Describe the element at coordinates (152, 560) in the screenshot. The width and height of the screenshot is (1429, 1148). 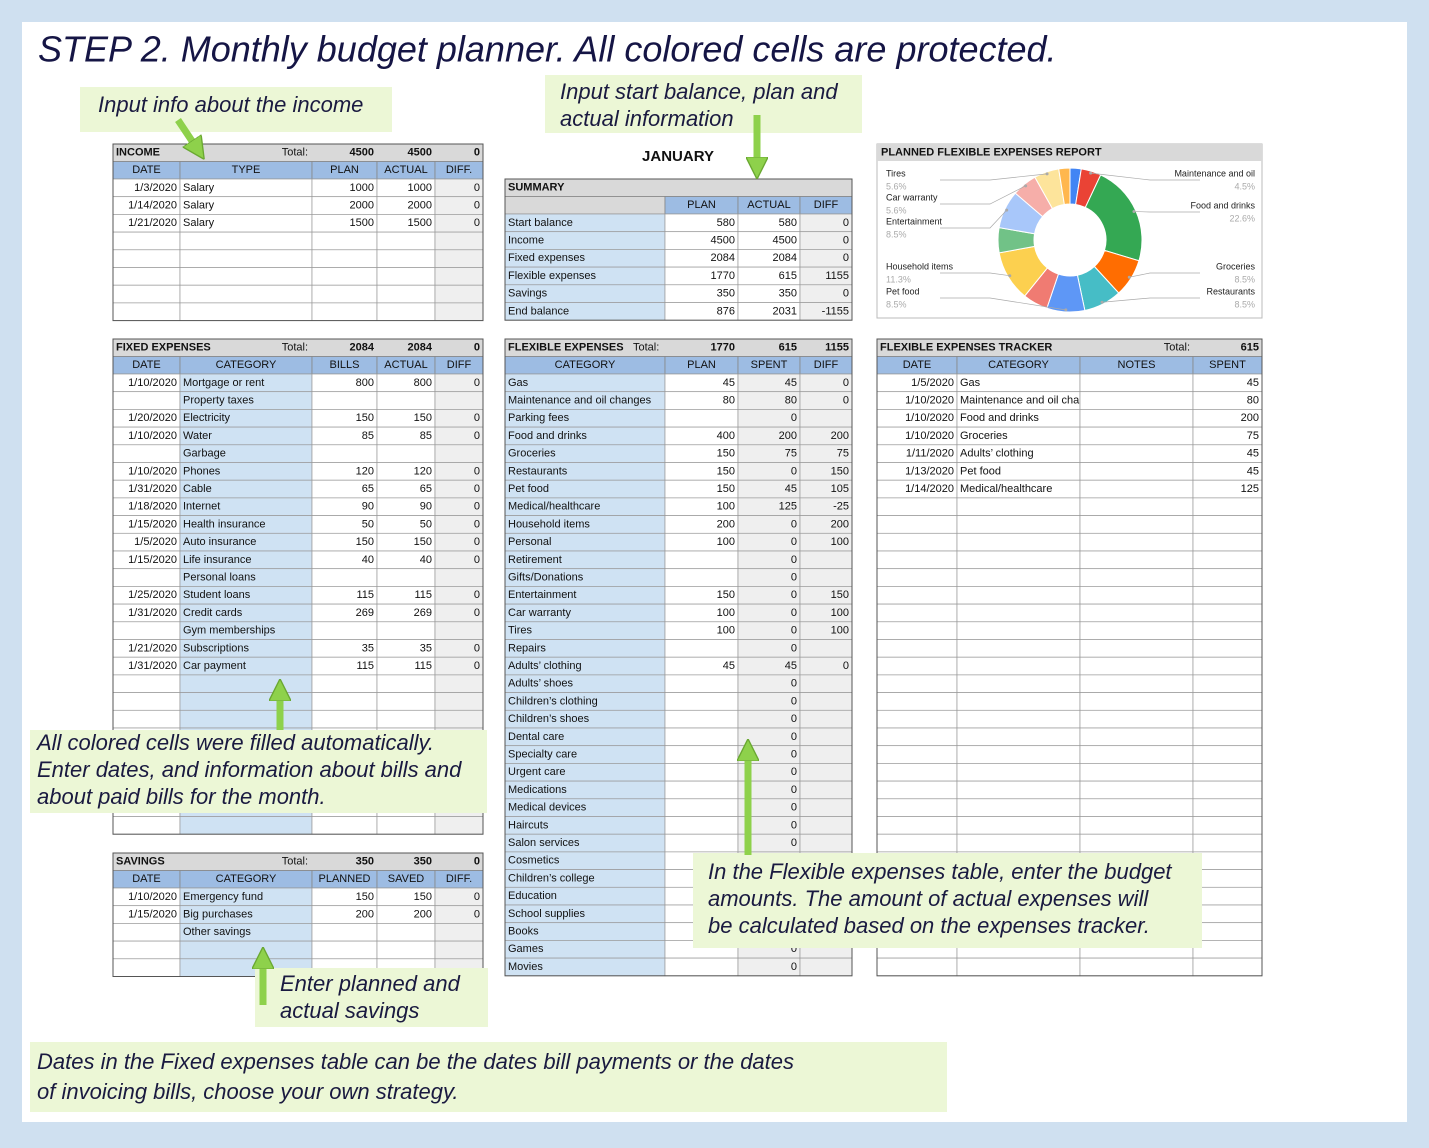
I see `cell-text: 1/15/2020` at that location.